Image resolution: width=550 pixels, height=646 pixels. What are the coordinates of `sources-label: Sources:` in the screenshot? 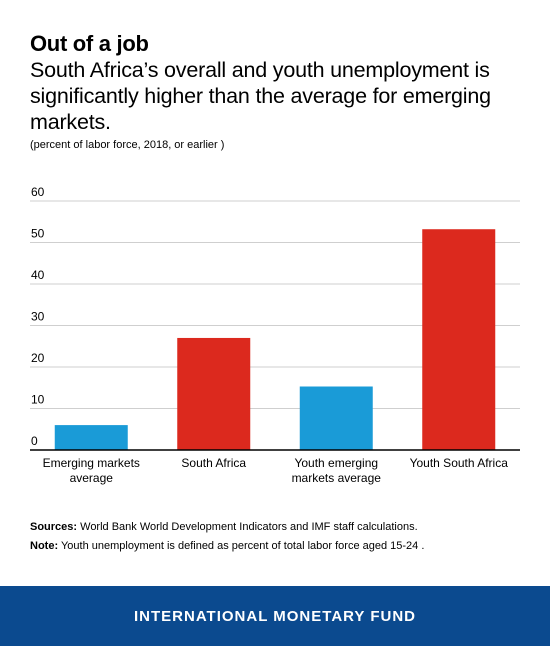 It's located at (54, 527).